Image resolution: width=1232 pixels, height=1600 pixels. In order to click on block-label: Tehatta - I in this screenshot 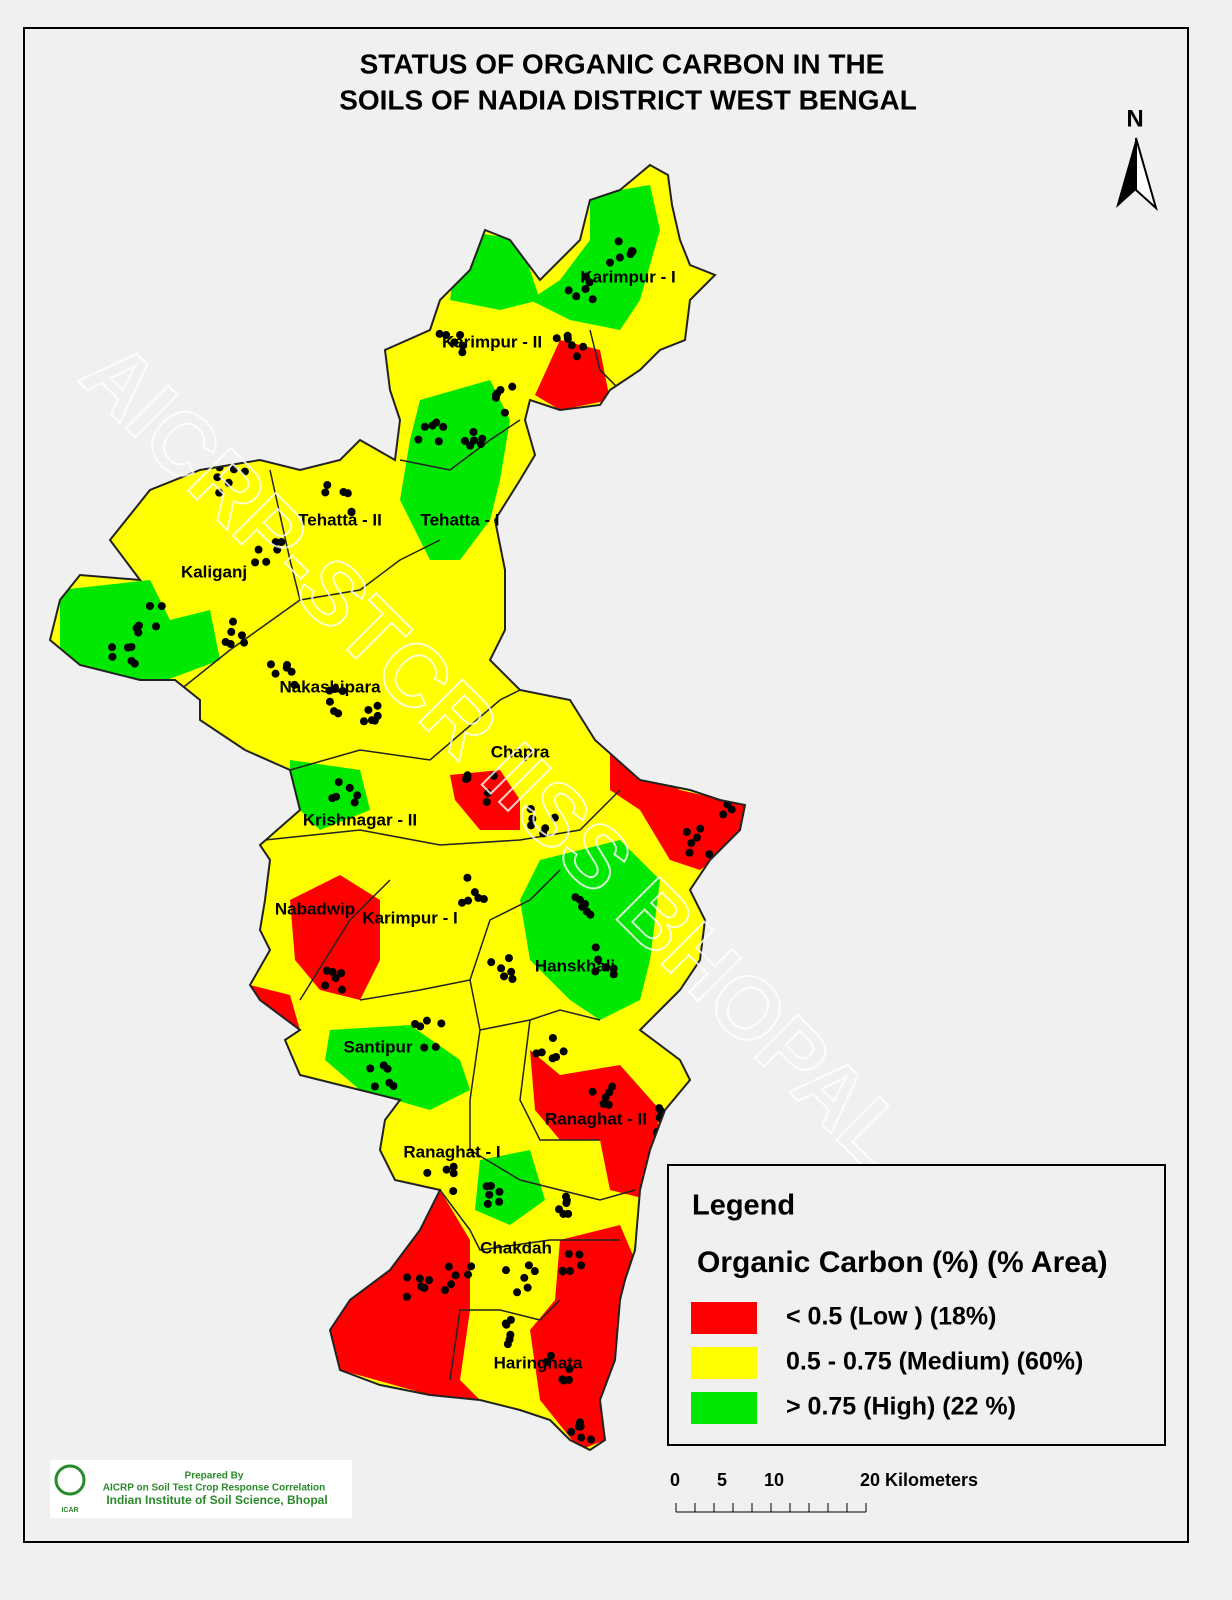, I will do `click(459, 519)`.